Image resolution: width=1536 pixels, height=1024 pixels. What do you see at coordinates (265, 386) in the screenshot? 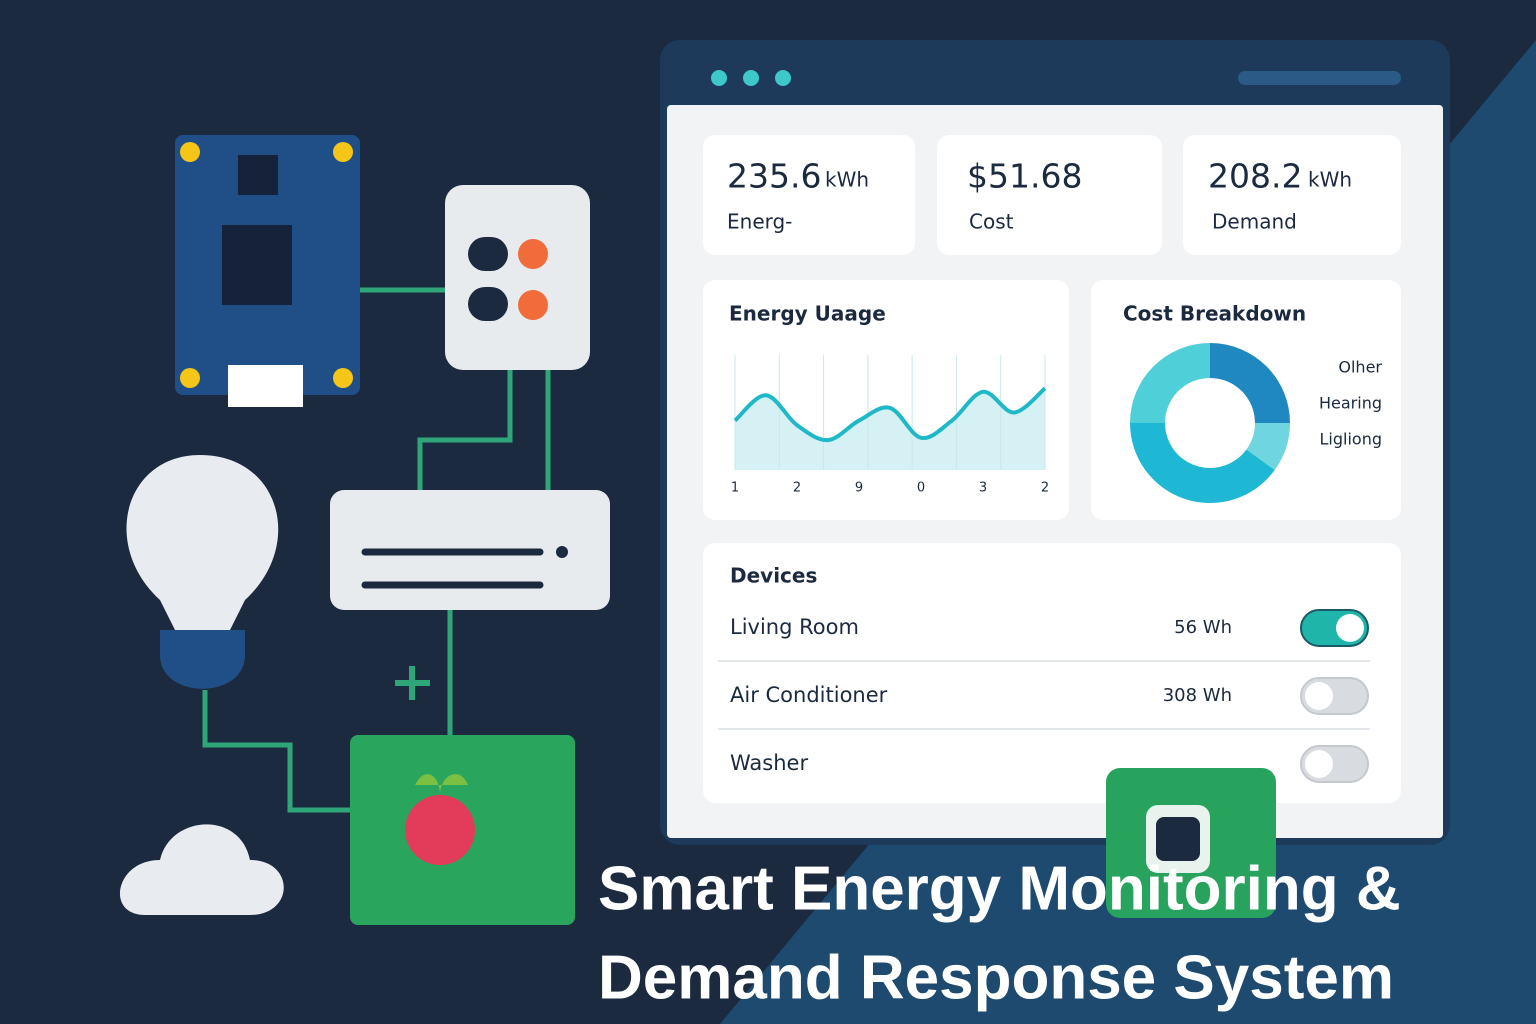
I see `port` at bounding box center [265, 386].